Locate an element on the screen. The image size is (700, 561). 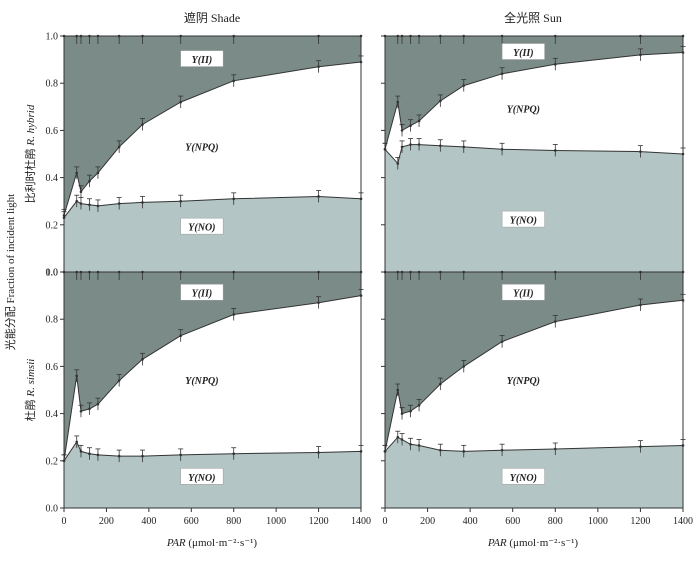
row-label-simsii: 杜鹃 R. simsii is located at coordinates (30, 390).